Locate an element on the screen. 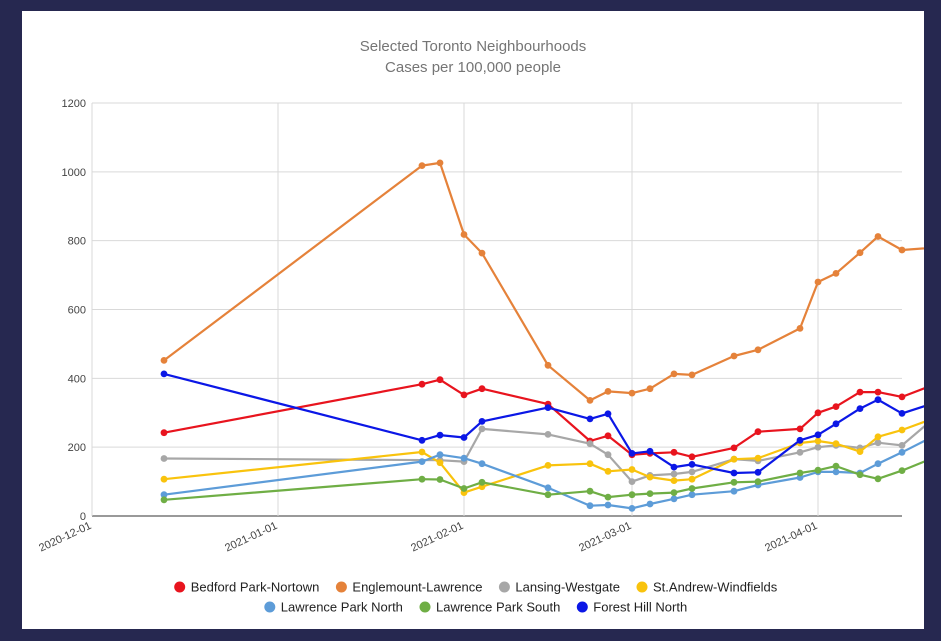 Image resolution: width=941 pixels, height=641 pixels. x-tick-label: 2021-03-01 is located at coordinates (605, 537).